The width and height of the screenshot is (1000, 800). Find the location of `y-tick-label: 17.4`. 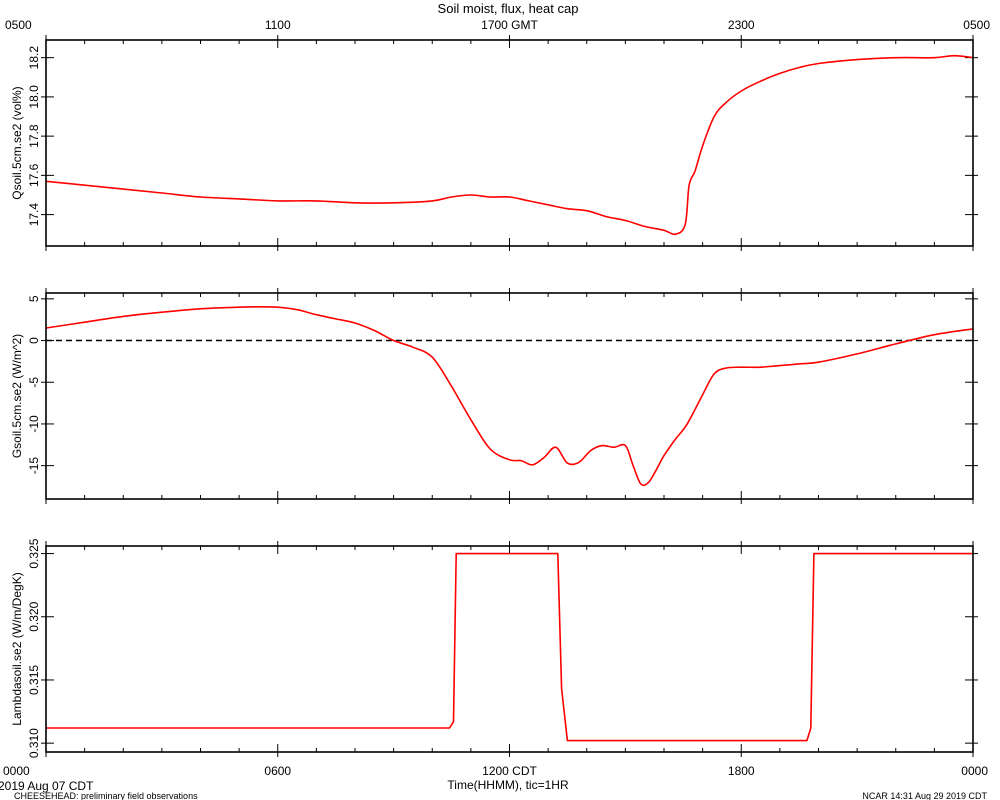

y-tick-label: 17.4 is located at coordinates (34, 215).